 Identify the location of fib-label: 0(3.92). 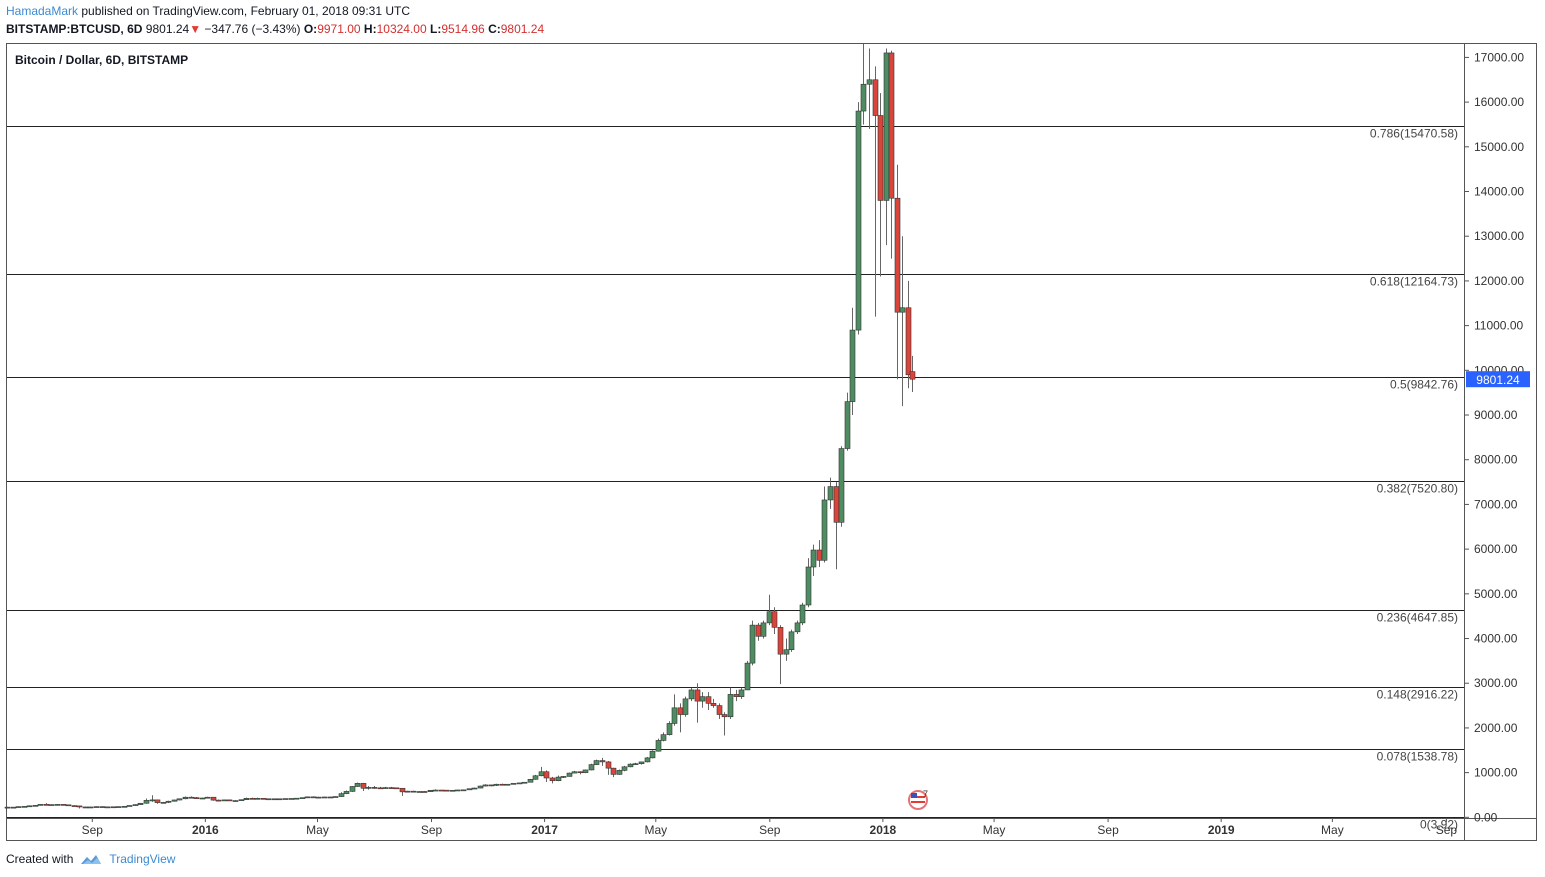
(1439, 825).